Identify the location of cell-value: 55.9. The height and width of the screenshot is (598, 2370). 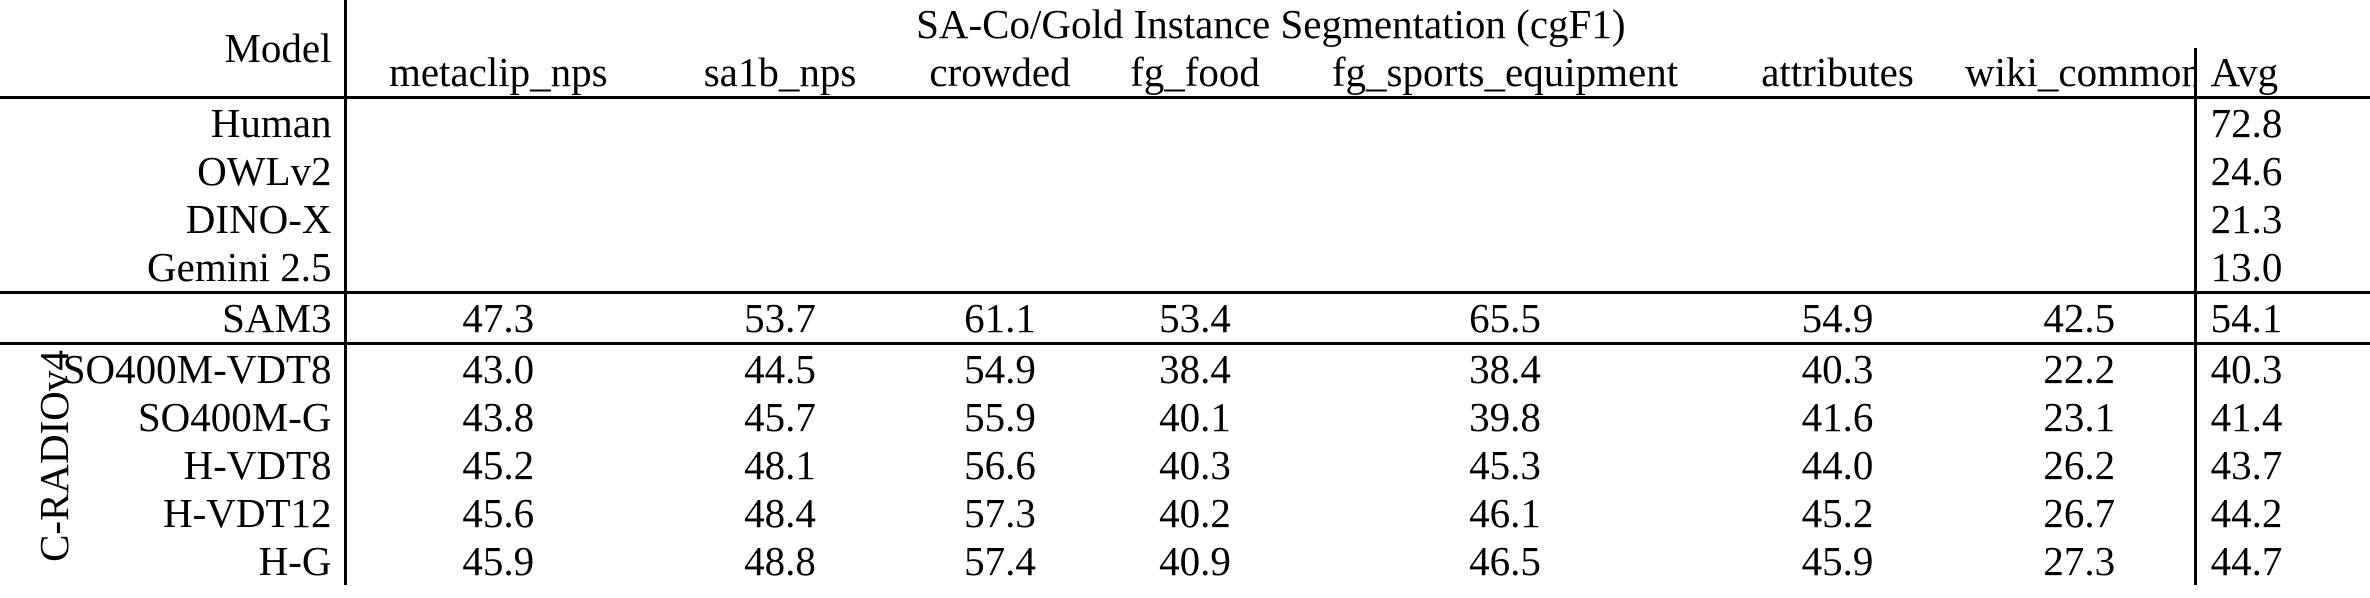
(1000, 417).